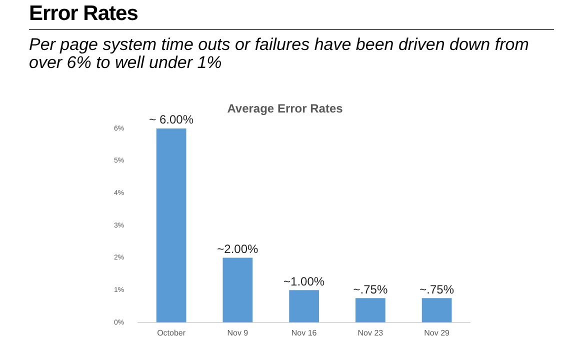 This screenshot has width=567, height=348. I want to click on x-tick-label: Nov 29, so click(437, 333).